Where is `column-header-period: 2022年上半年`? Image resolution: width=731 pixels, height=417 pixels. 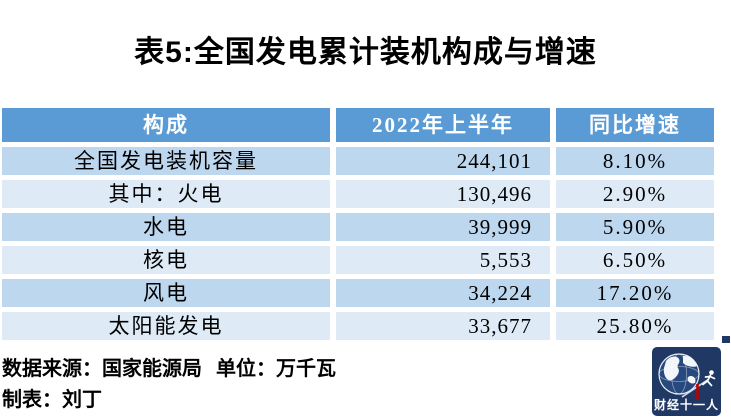
column-header-period: 2022年上半年 is located at coordinates (443, 125).